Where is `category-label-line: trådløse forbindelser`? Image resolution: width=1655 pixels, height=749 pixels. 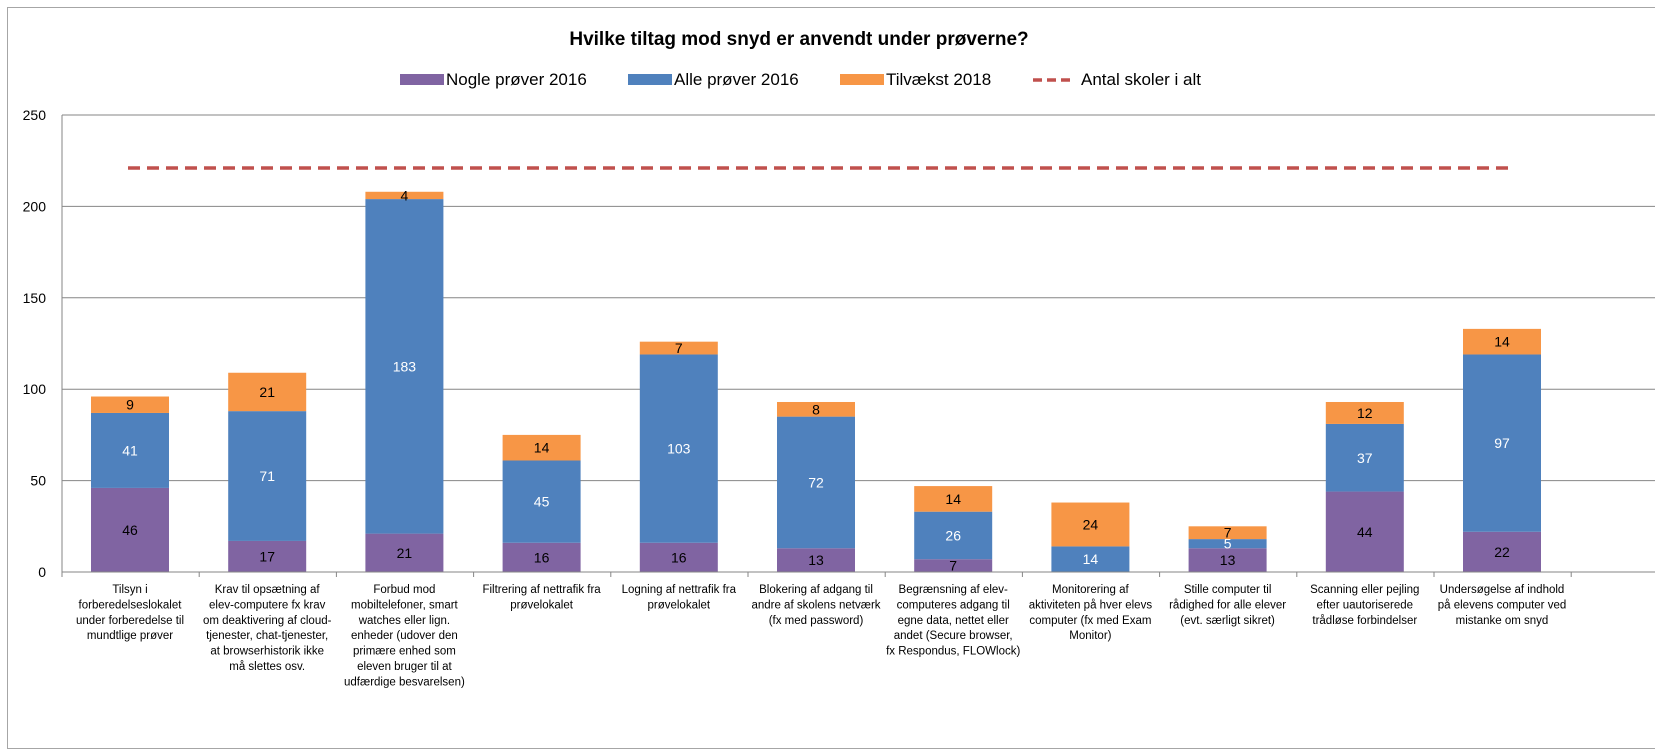 category-label-line: trådløse forbindelser is located at coordinates (1364, 621).